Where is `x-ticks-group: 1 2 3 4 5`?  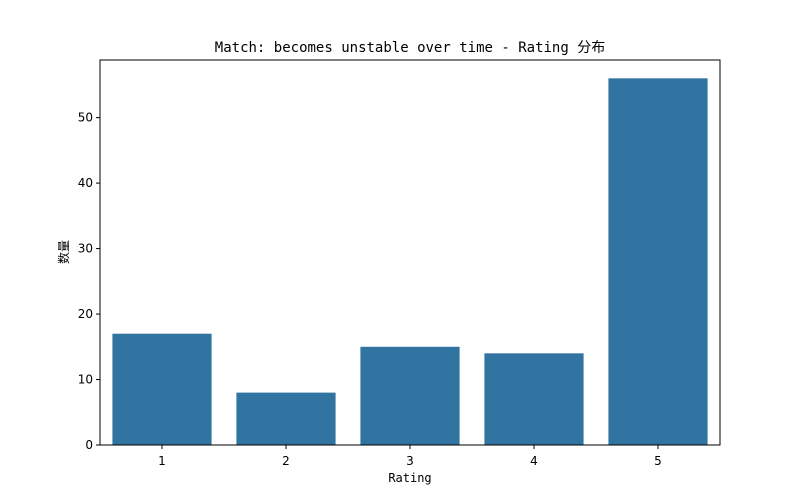 x-ticks-group: 1 2 3 4 5 is located at coordinates (410, 456).